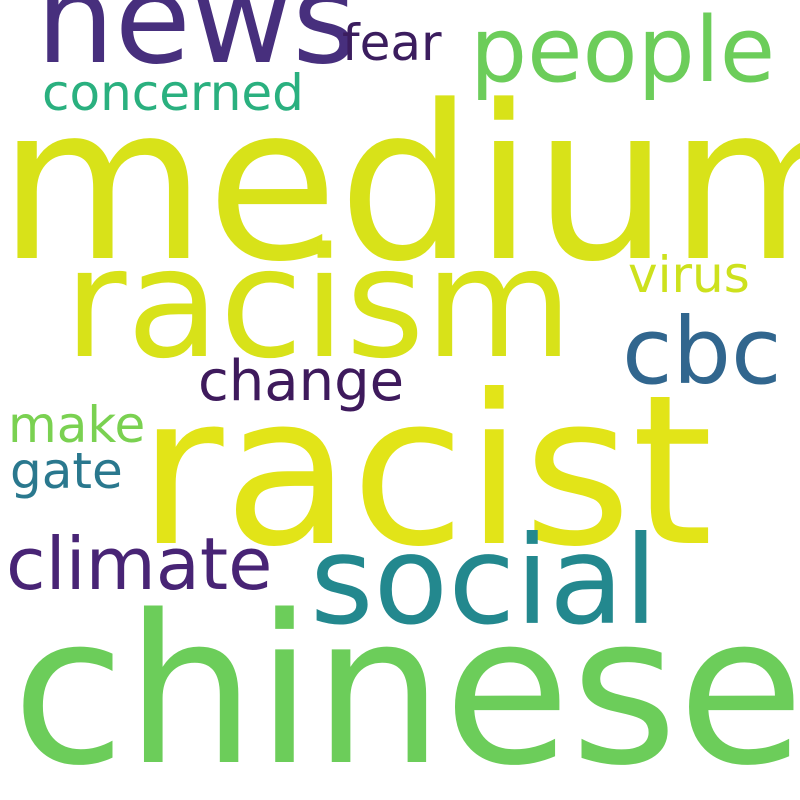  What do you see at coordinates (689, 275) in the screenshot?
I see `word-virus: virus` at bounding box center [689, 275].